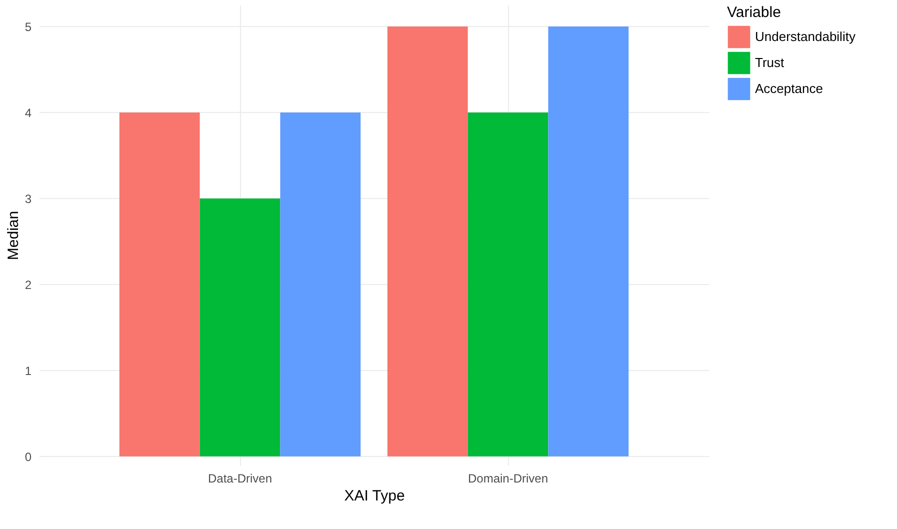 The width and height of the screenshot is (897, 529). What do you see at coordinates (28, 285) in the screenshot?
I see `y-tick-label: 2` at bounding box center [28, 285].